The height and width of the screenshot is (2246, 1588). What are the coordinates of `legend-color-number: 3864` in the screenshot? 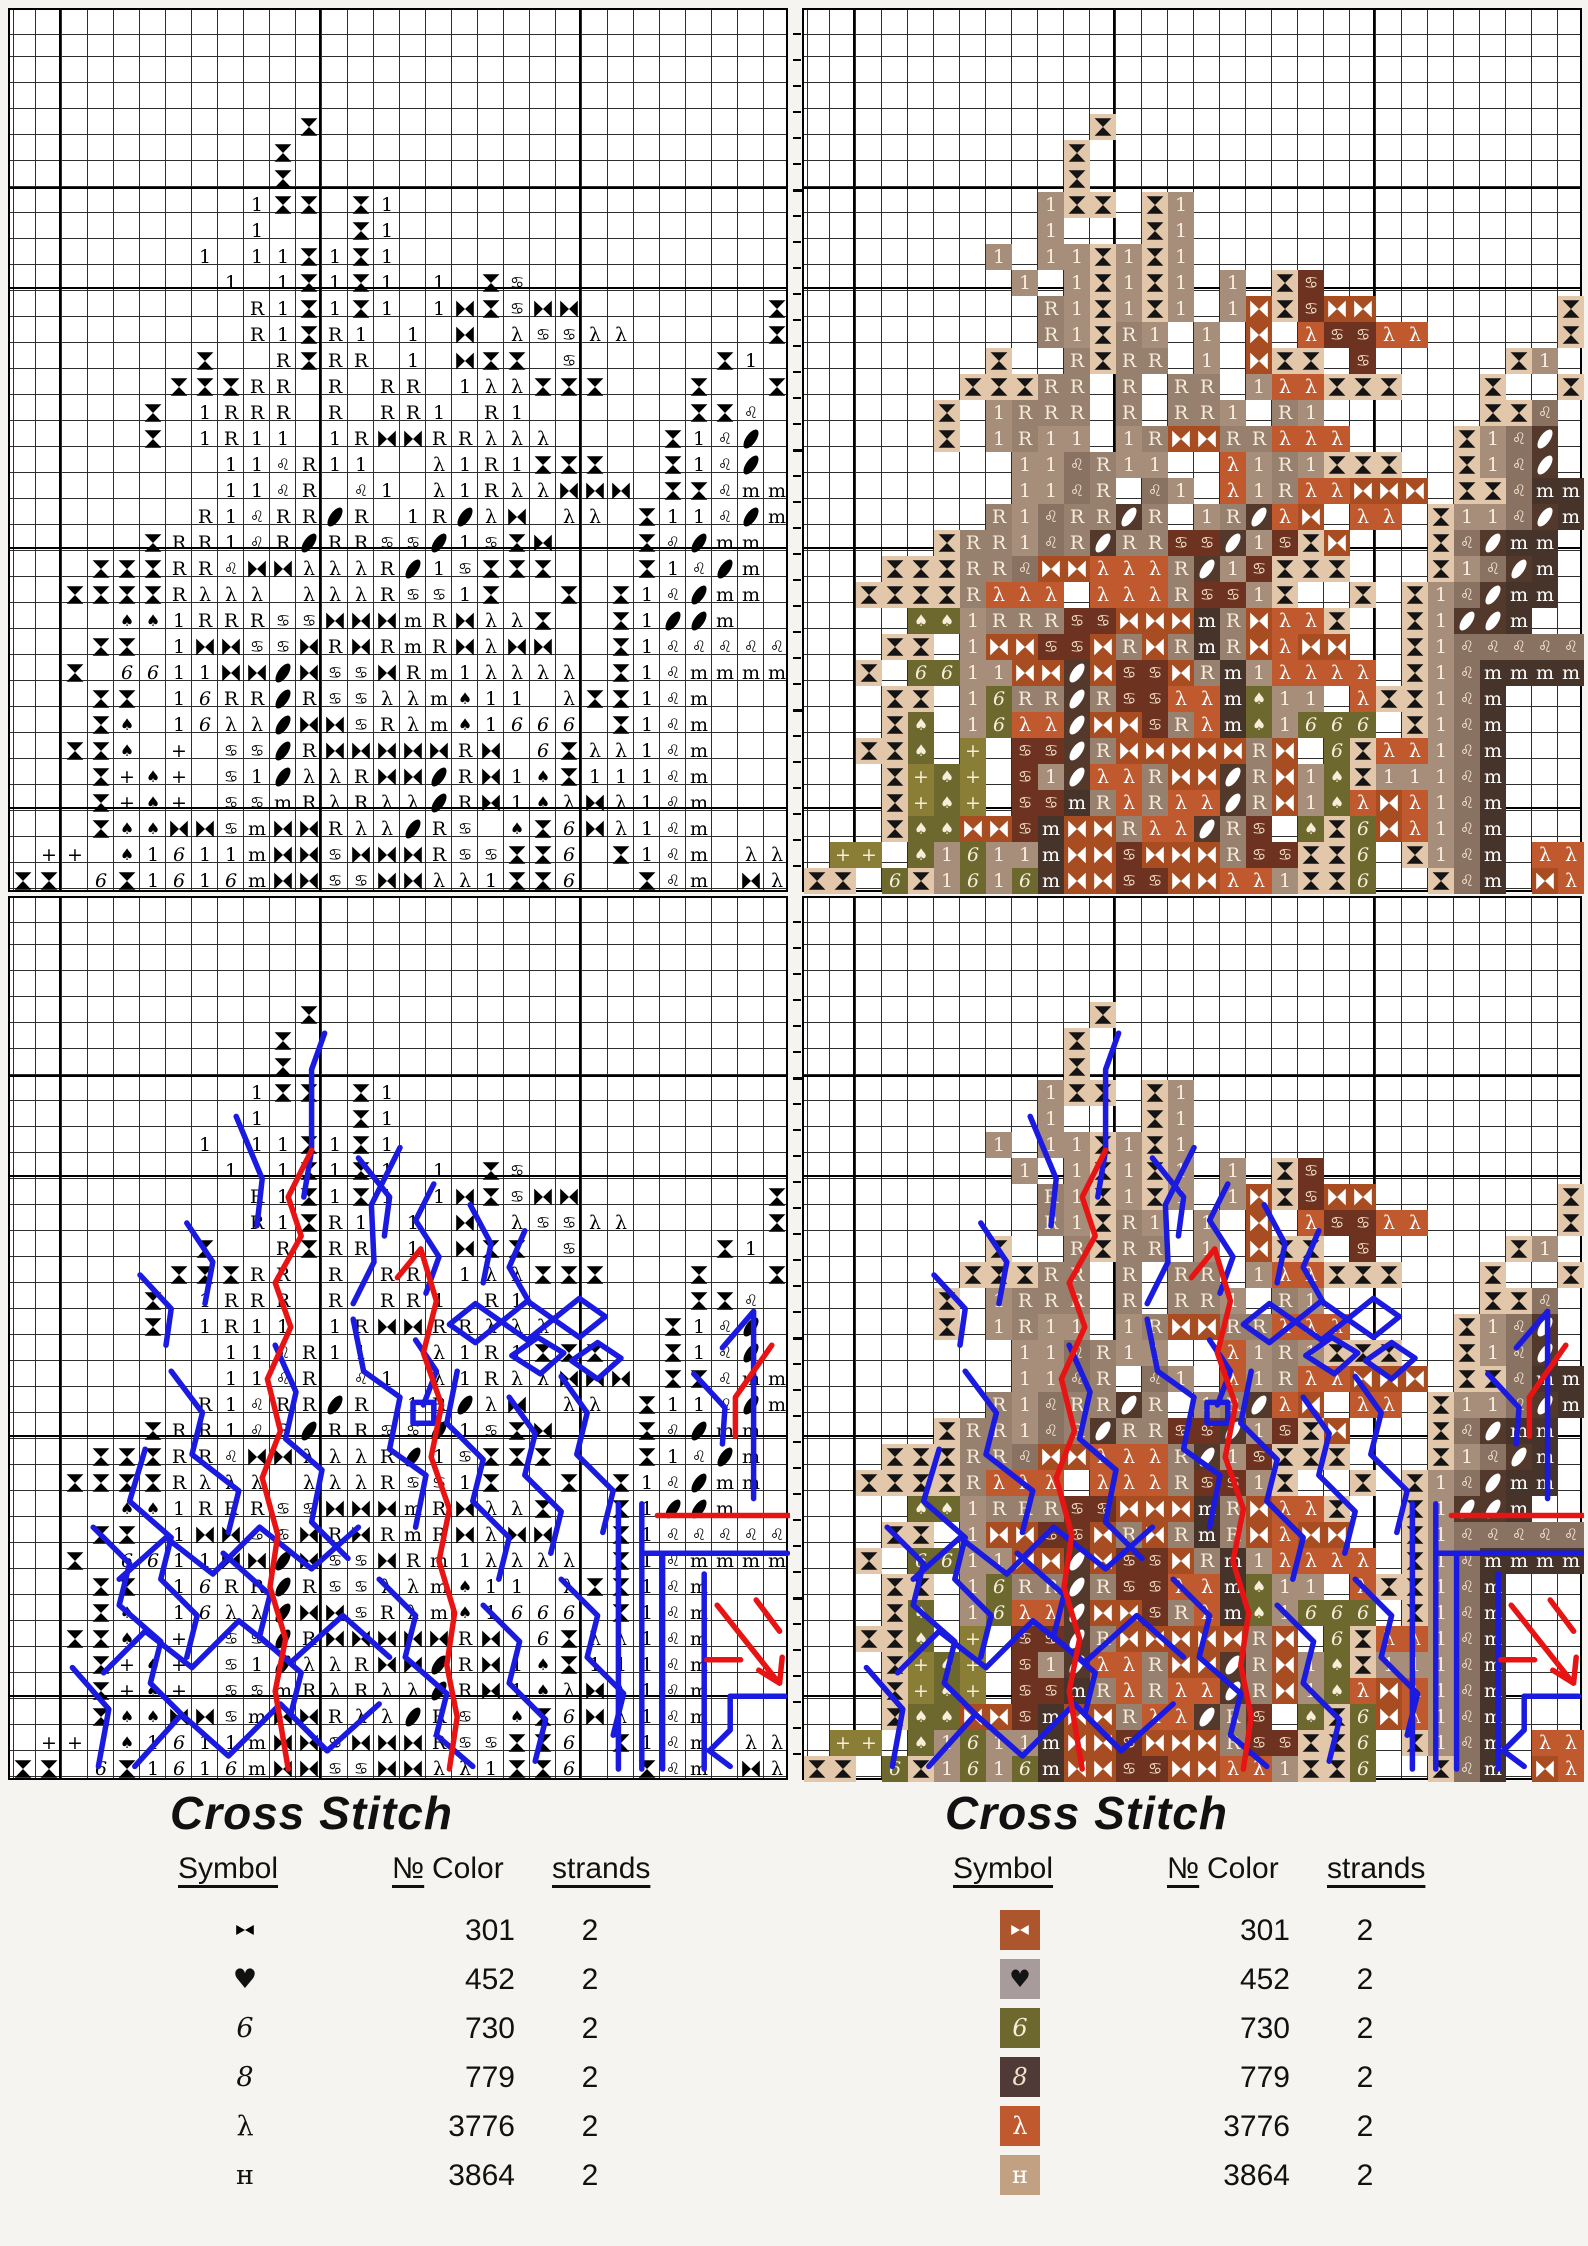 It's located at (481, 2175).